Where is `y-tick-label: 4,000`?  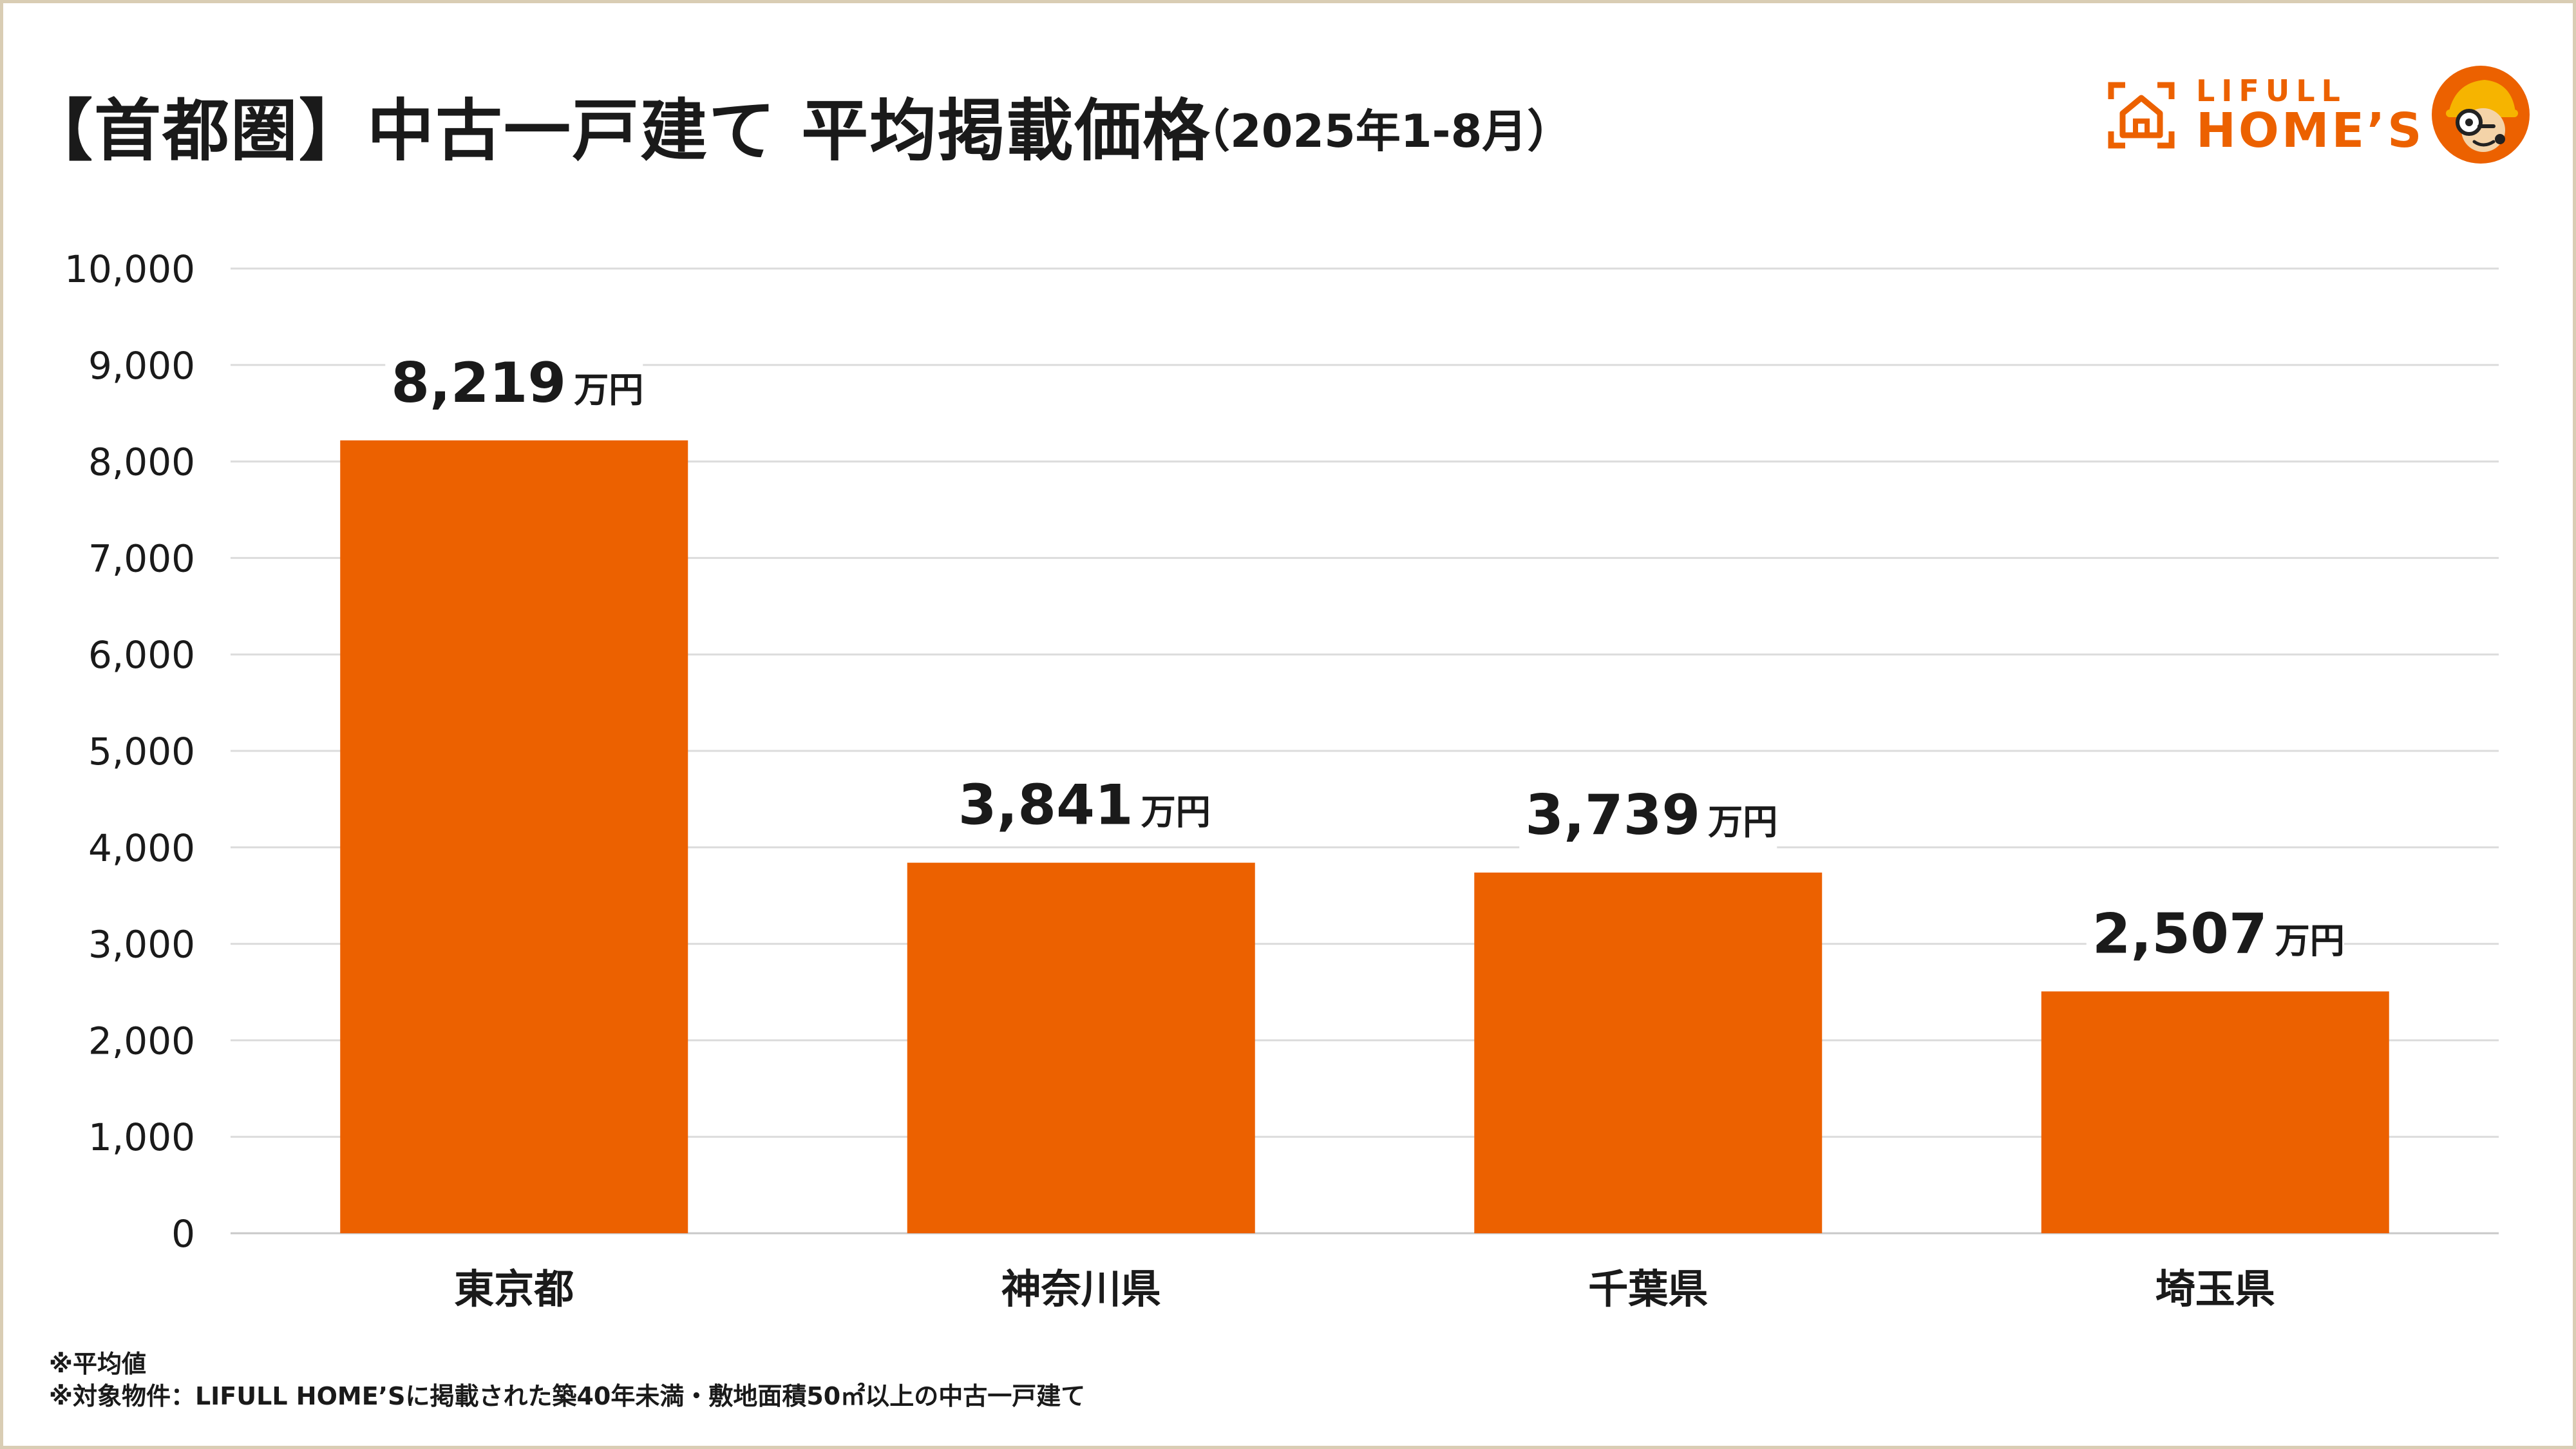 y-tick-label: 4,000 is located at coordinates (141, 848).